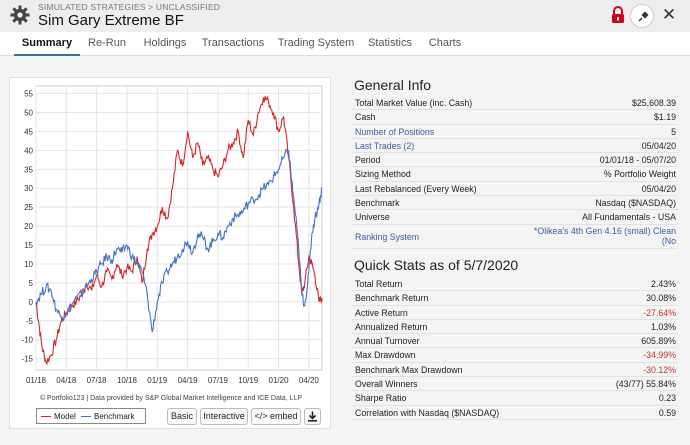 The width and height of the screenshot is (690, 445). I want to click on quick-stats-row: Sharpe Ratio 0.23, so click(515, 398).